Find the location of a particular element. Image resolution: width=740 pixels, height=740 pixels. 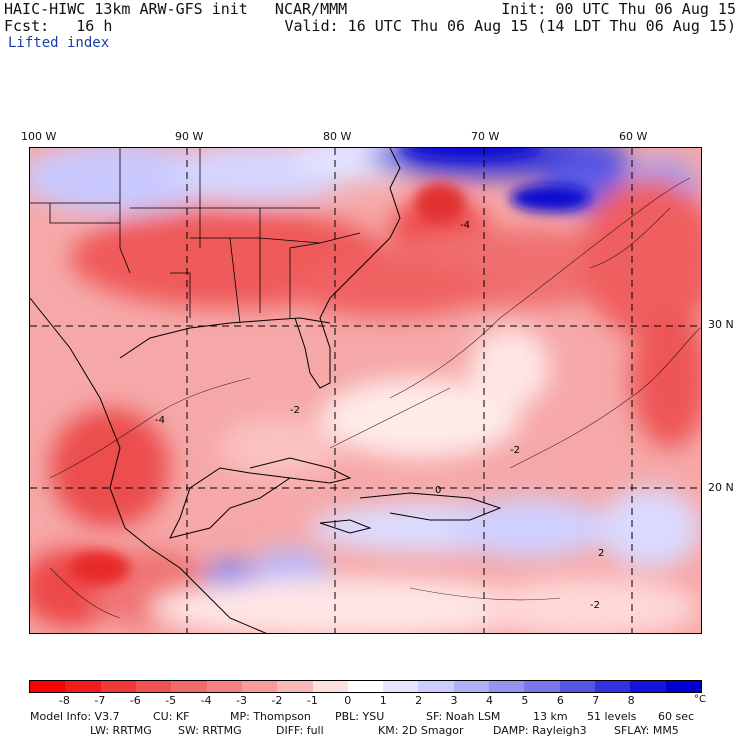

time-step: 60 sec is located at coordinates (676, 716).